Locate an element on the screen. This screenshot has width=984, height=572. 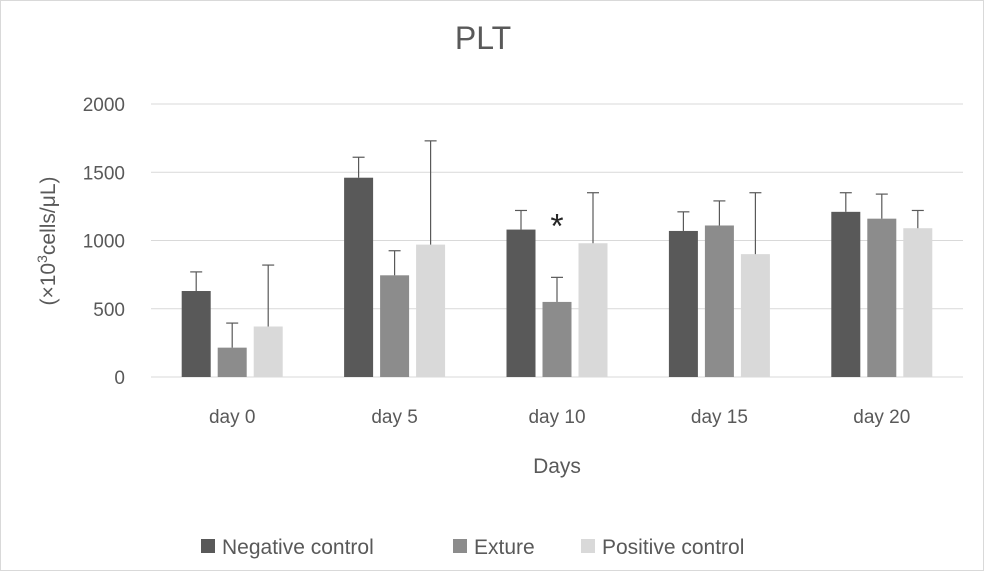
significance-marker: * is located at coordinates (556, 226).